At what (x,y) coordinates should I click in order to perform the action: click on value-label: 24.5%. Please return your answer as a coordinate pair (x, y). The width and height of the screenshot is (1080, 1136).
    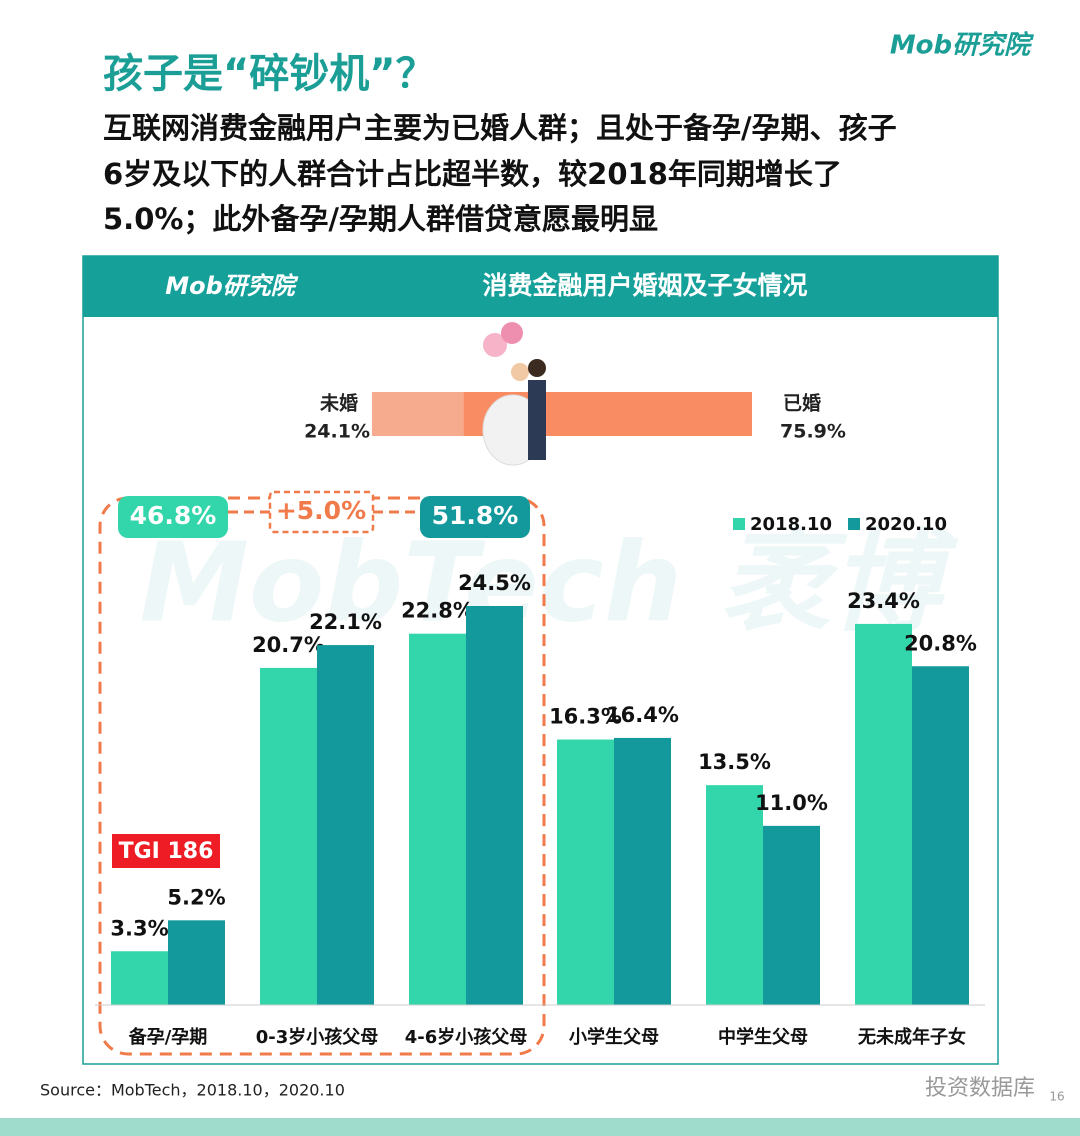
    Looking at the image, I should click on (494, 583).